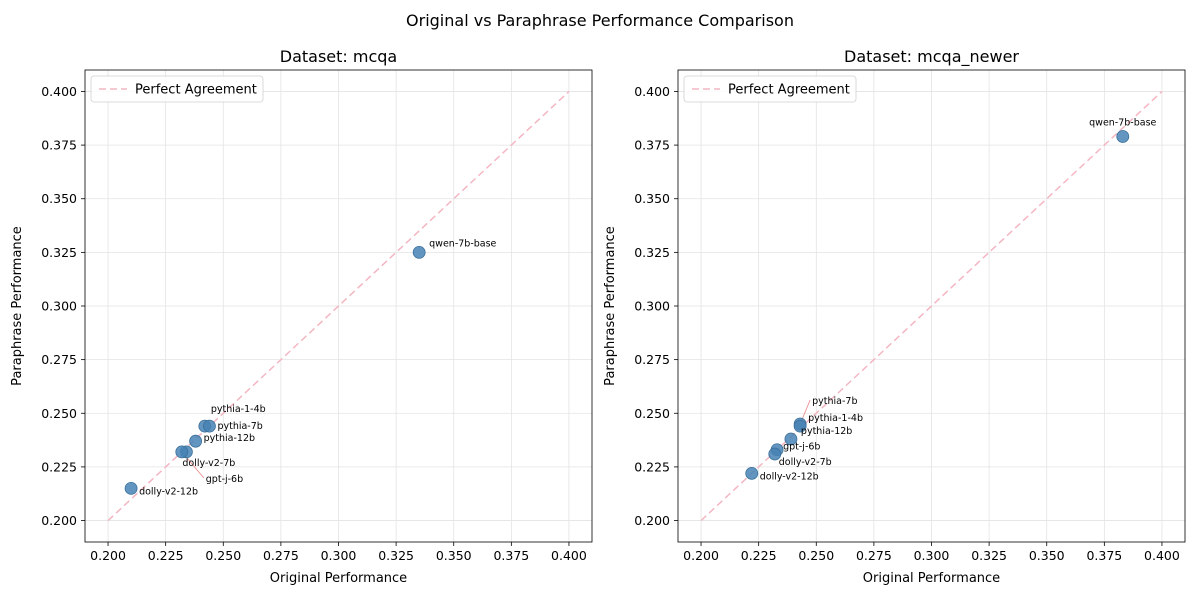 This screenshot has height=600, width=1200. Describe the element at coordinates (800, 426) in the screenshot. I see `data-point-pythia-1-4b` at that location.